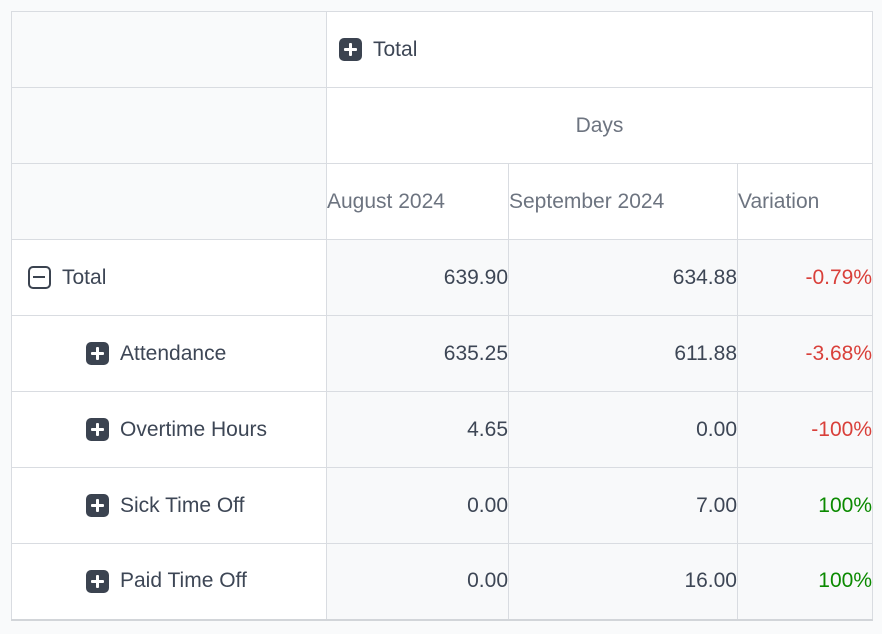  I want to click on cell-overtime-august: 4.65, so click(417, 429).